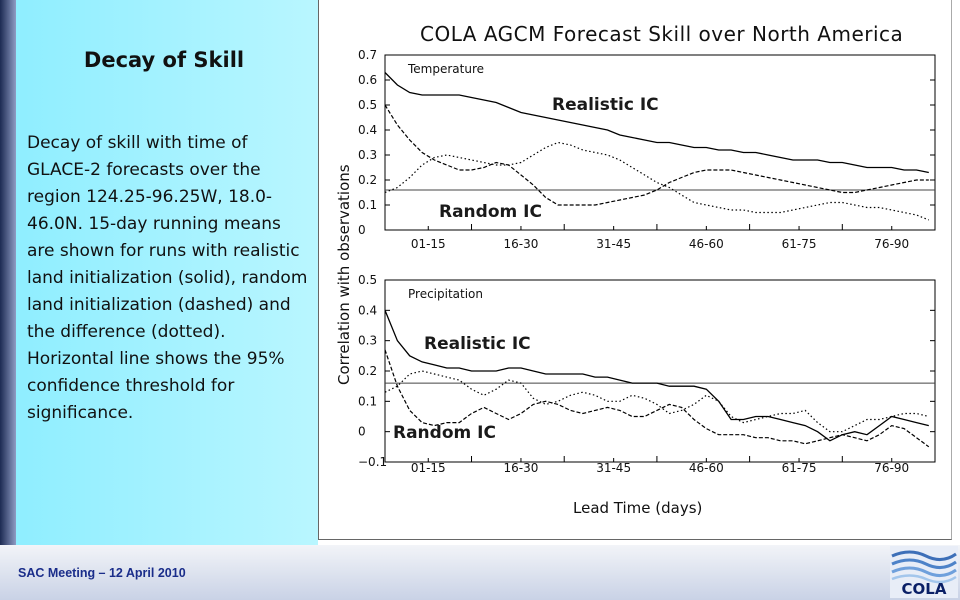 This screenshot has height=600, width=960. I want to click on precipitation-x-tick-label: 76-90, so click(891, 468).